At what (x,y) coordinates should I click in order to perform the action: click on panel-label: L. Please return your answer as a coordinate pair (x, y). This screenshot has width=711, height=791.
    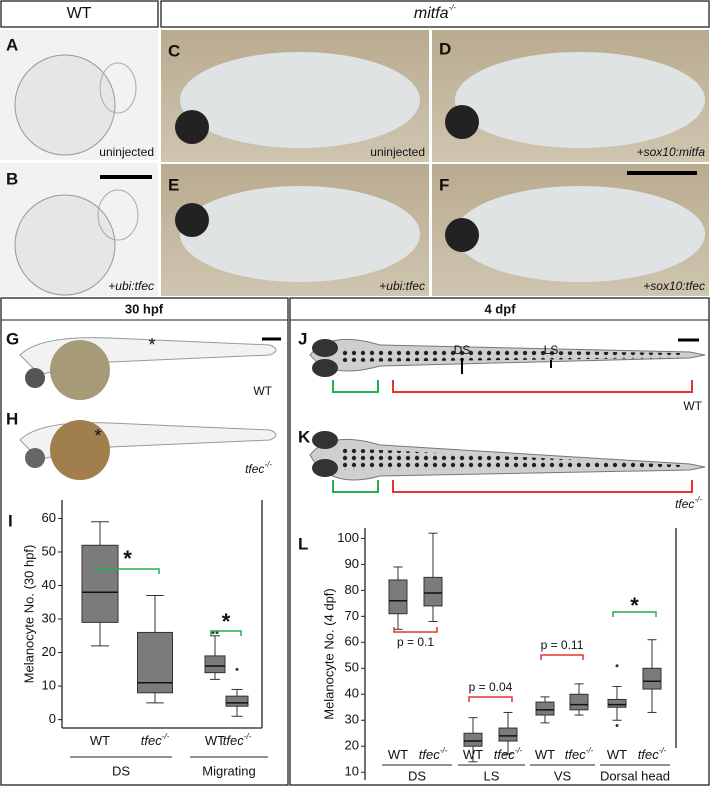
    Looking at the image, I should click on (303, 543).